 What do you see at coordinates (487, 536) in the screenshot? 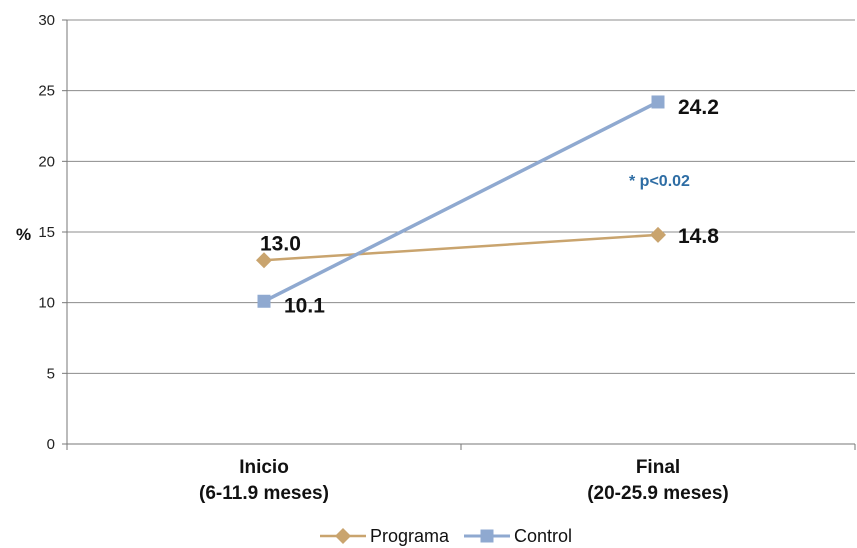
I see `legend-marker-control` at bounding box center [487, 536].